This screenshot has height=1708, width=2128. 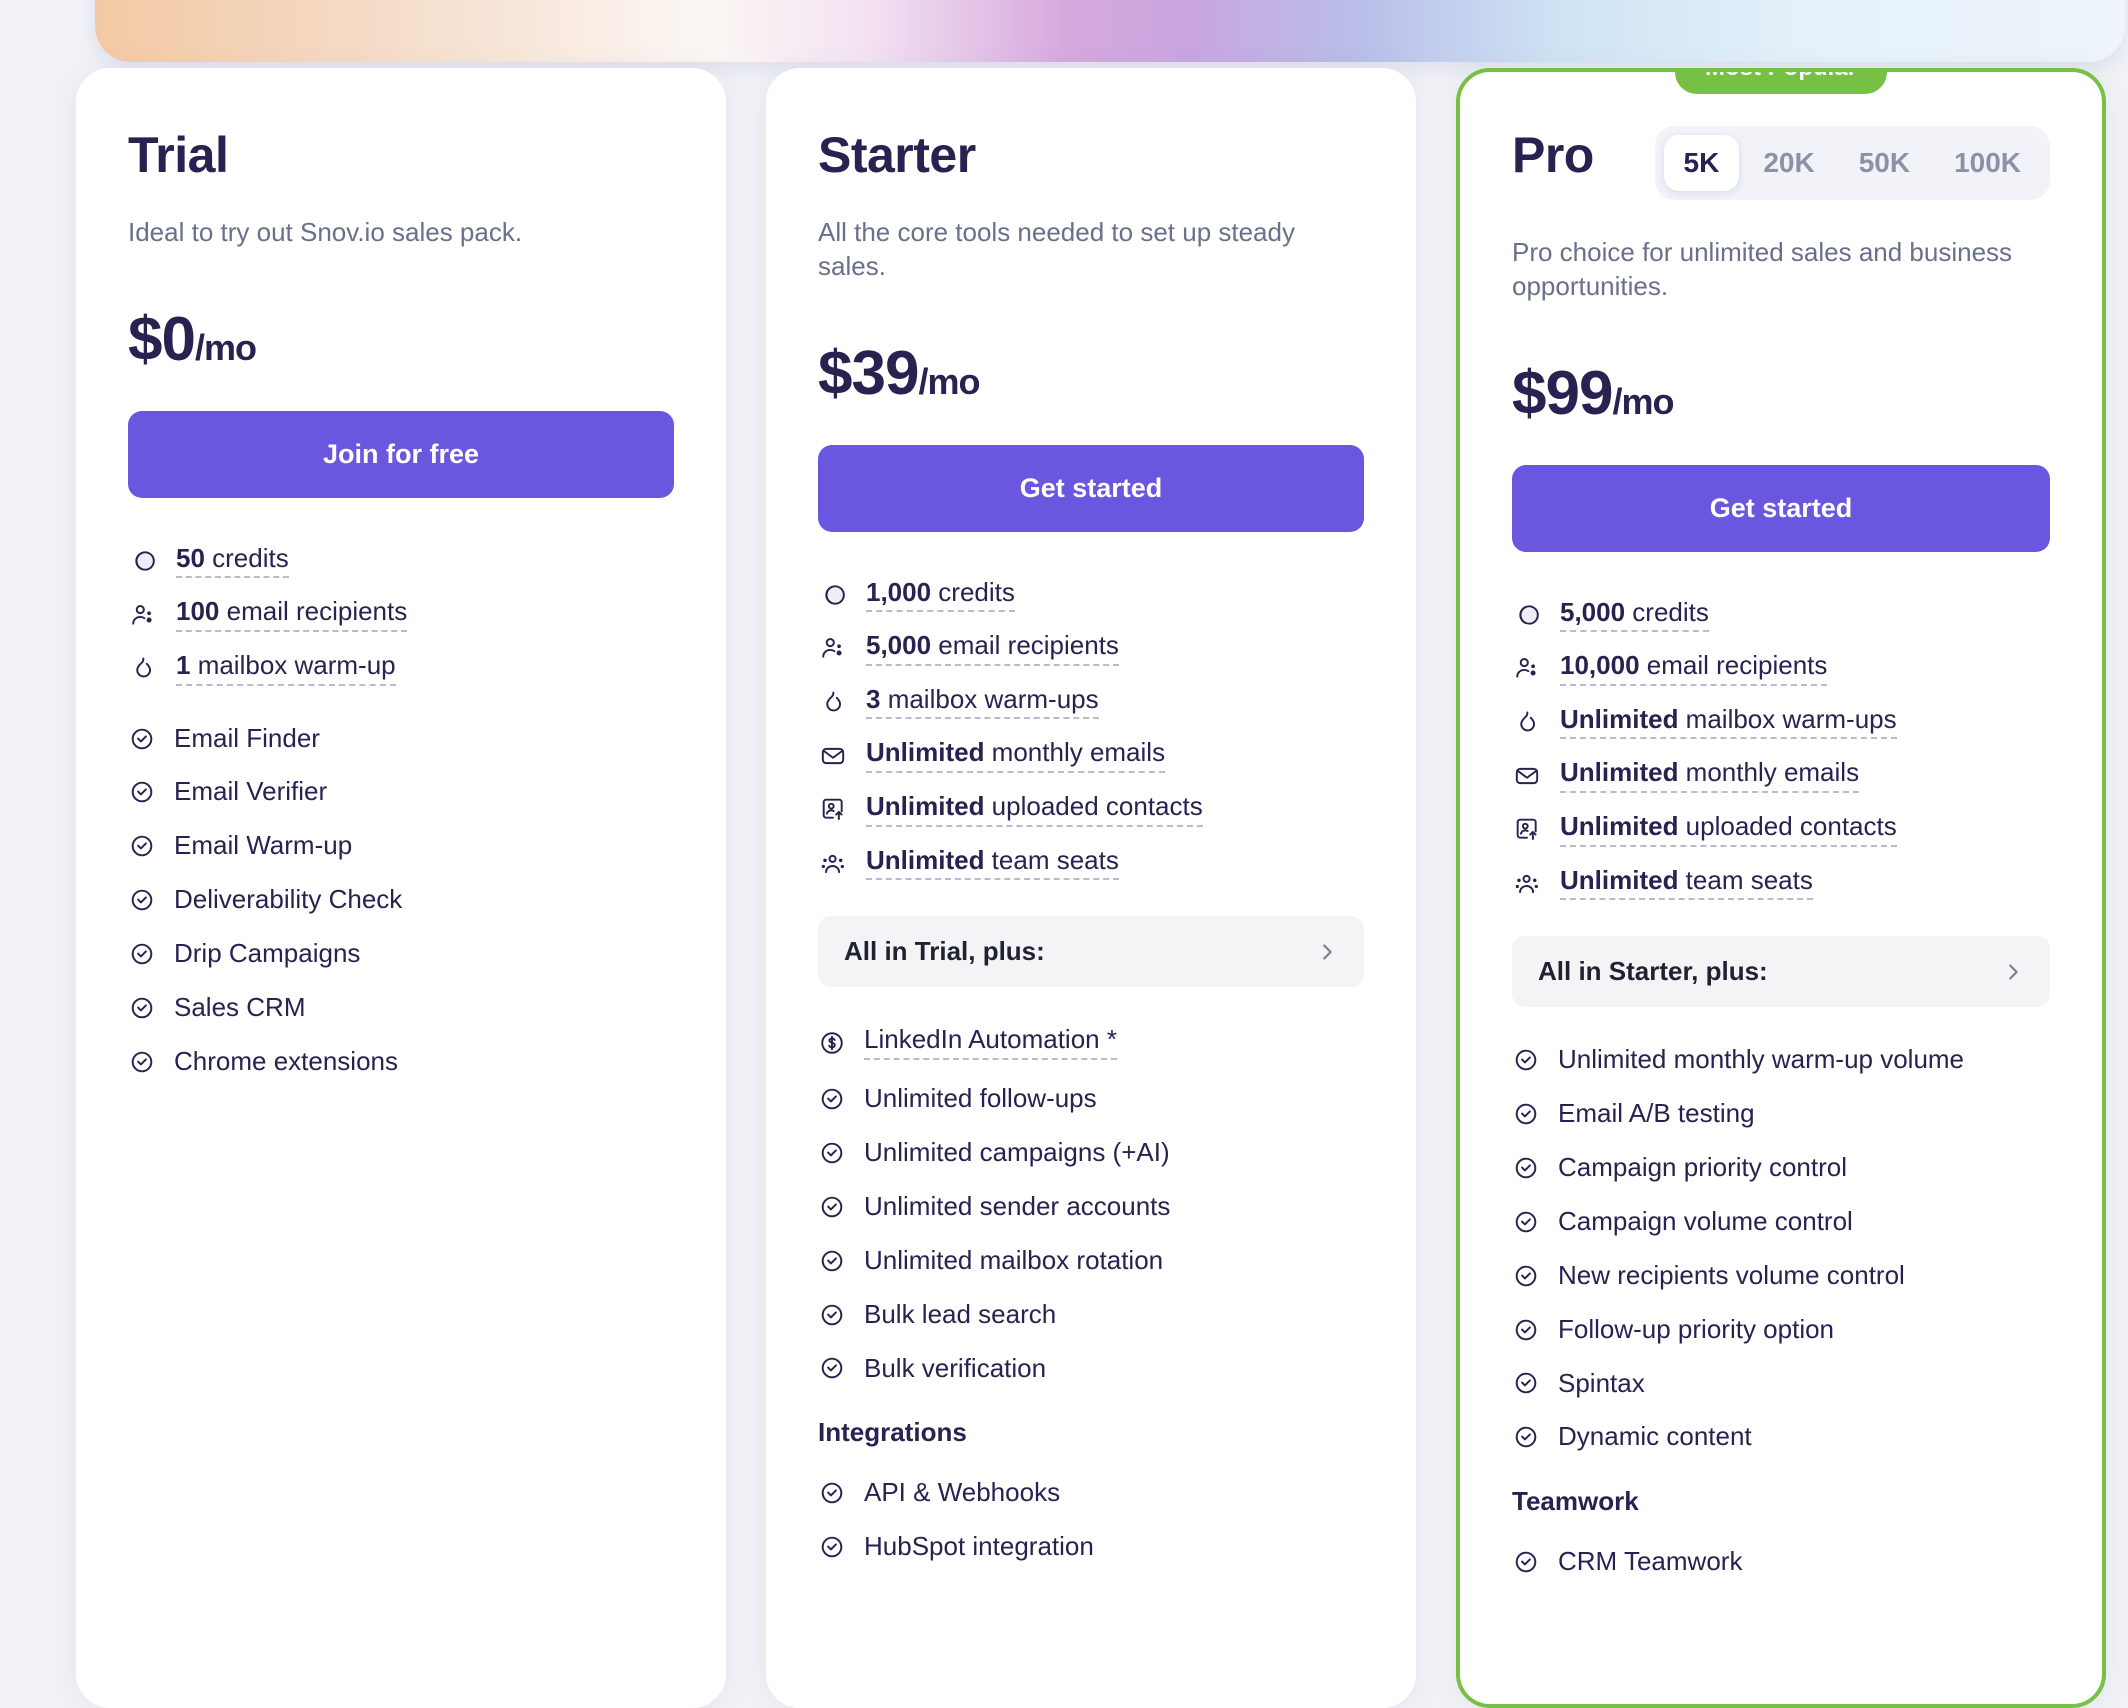 I want to click on feature-row: Deliverability Check, so click(x=401, y=899).